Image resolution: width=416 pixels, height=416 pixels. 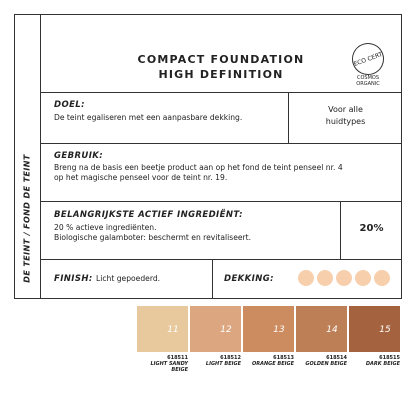 What do you see at coordinates (371, 228) in the screenshot?
I see `value: 20%` at bounding box center [371, 228].